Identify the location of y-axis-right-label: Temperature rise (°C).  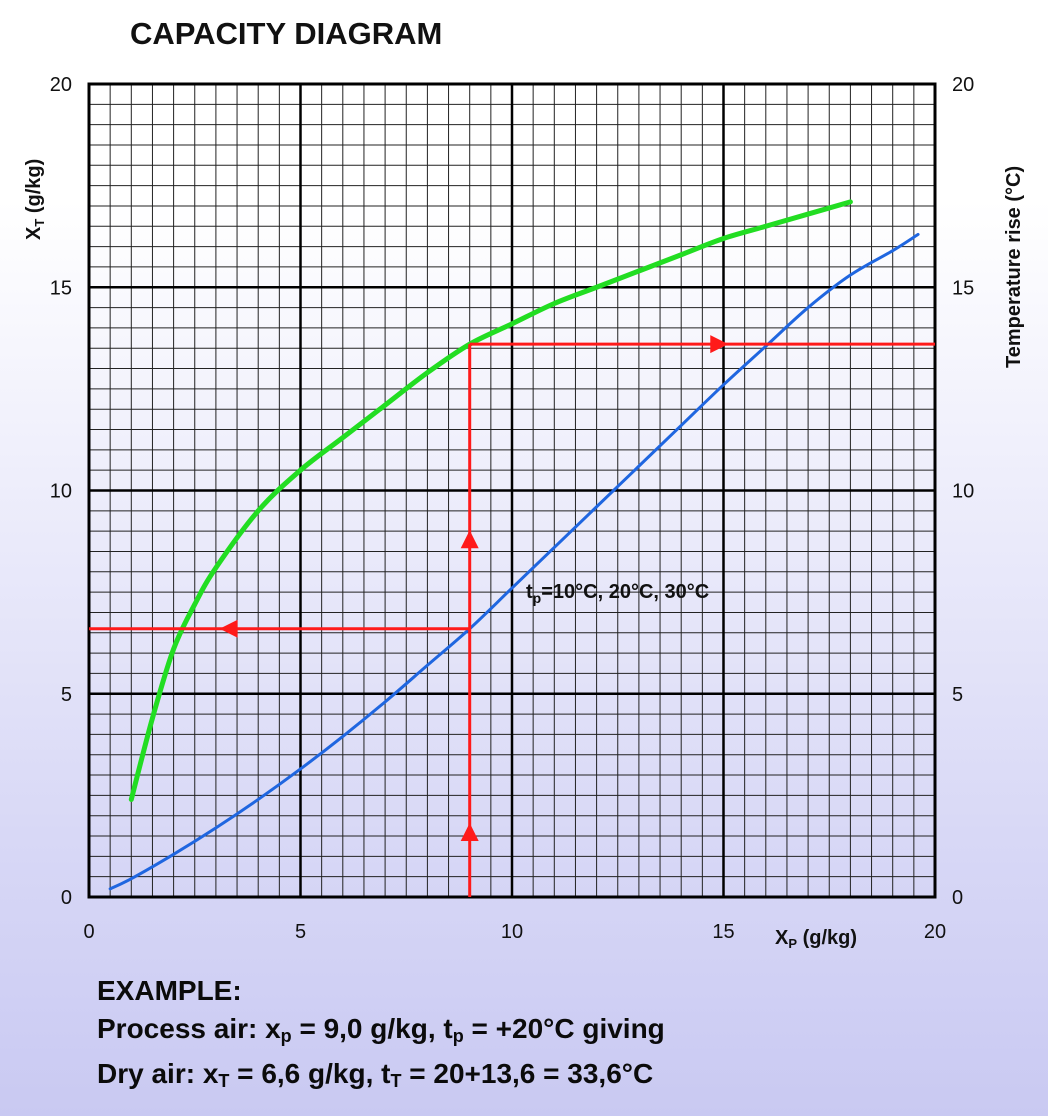
(1014, 267).